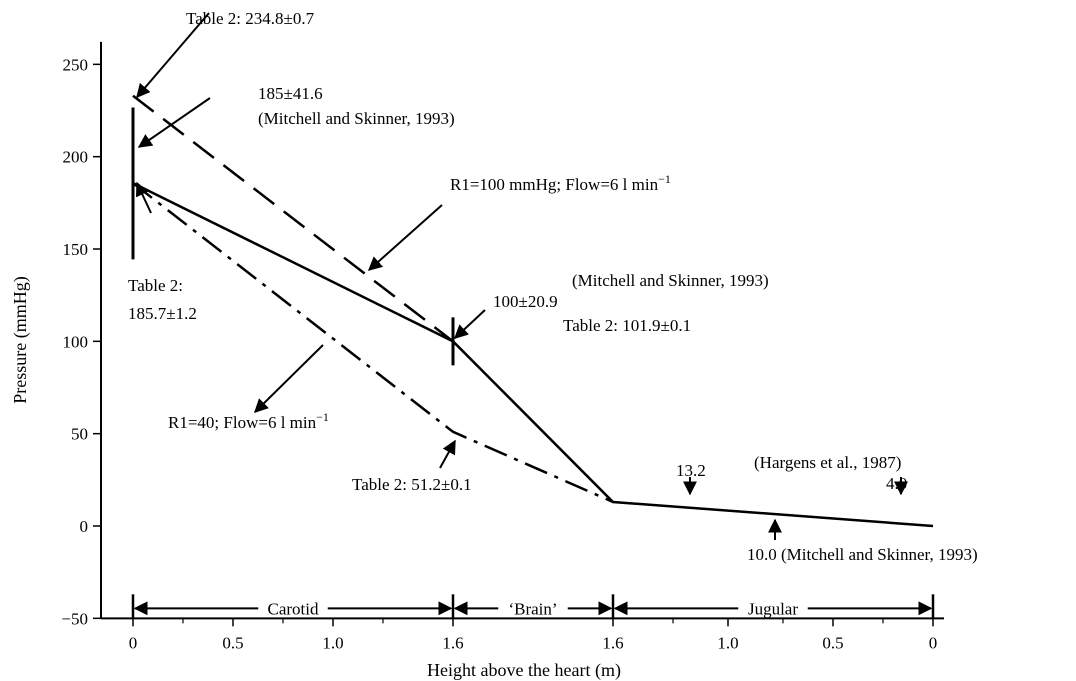 The height and width of the screenshot is (681, 1076). What do you see at coordinates (76, 64) in the screenshot?
I see `y-tick-label: 250` at bounding box center [76, 64].